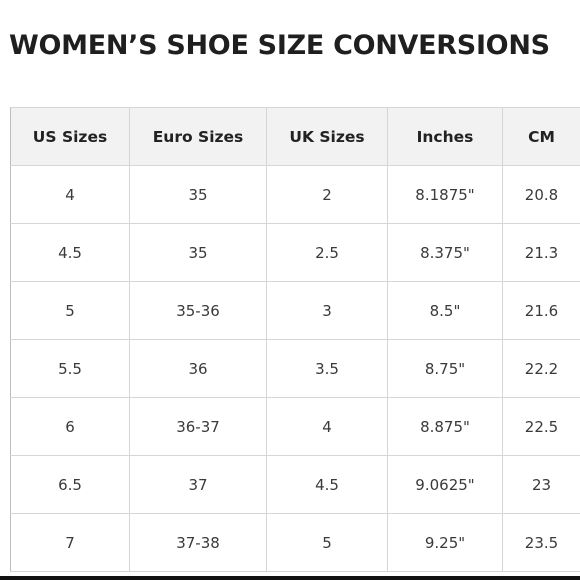  Describe the element at coordinates (327, 484) in the screenshot. I see `cell-uk: 4.5` at that location.